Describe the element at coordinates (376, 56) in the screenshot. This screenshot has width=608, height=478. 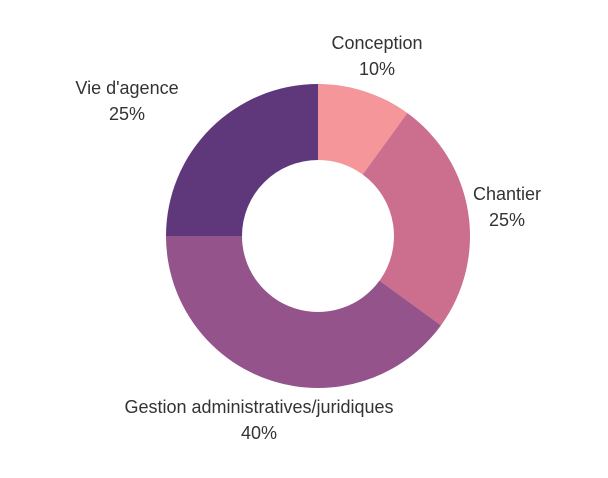
I see `slice-label-conception: Conception 10%` at that location.